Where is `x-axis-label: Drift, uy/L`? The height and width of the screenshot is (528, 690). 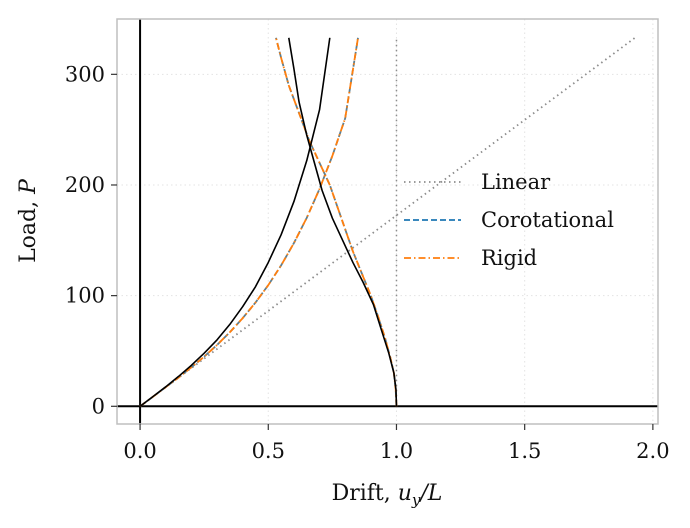 x-axis-label: Drift, uy/L is located at coordinates (387, 495).